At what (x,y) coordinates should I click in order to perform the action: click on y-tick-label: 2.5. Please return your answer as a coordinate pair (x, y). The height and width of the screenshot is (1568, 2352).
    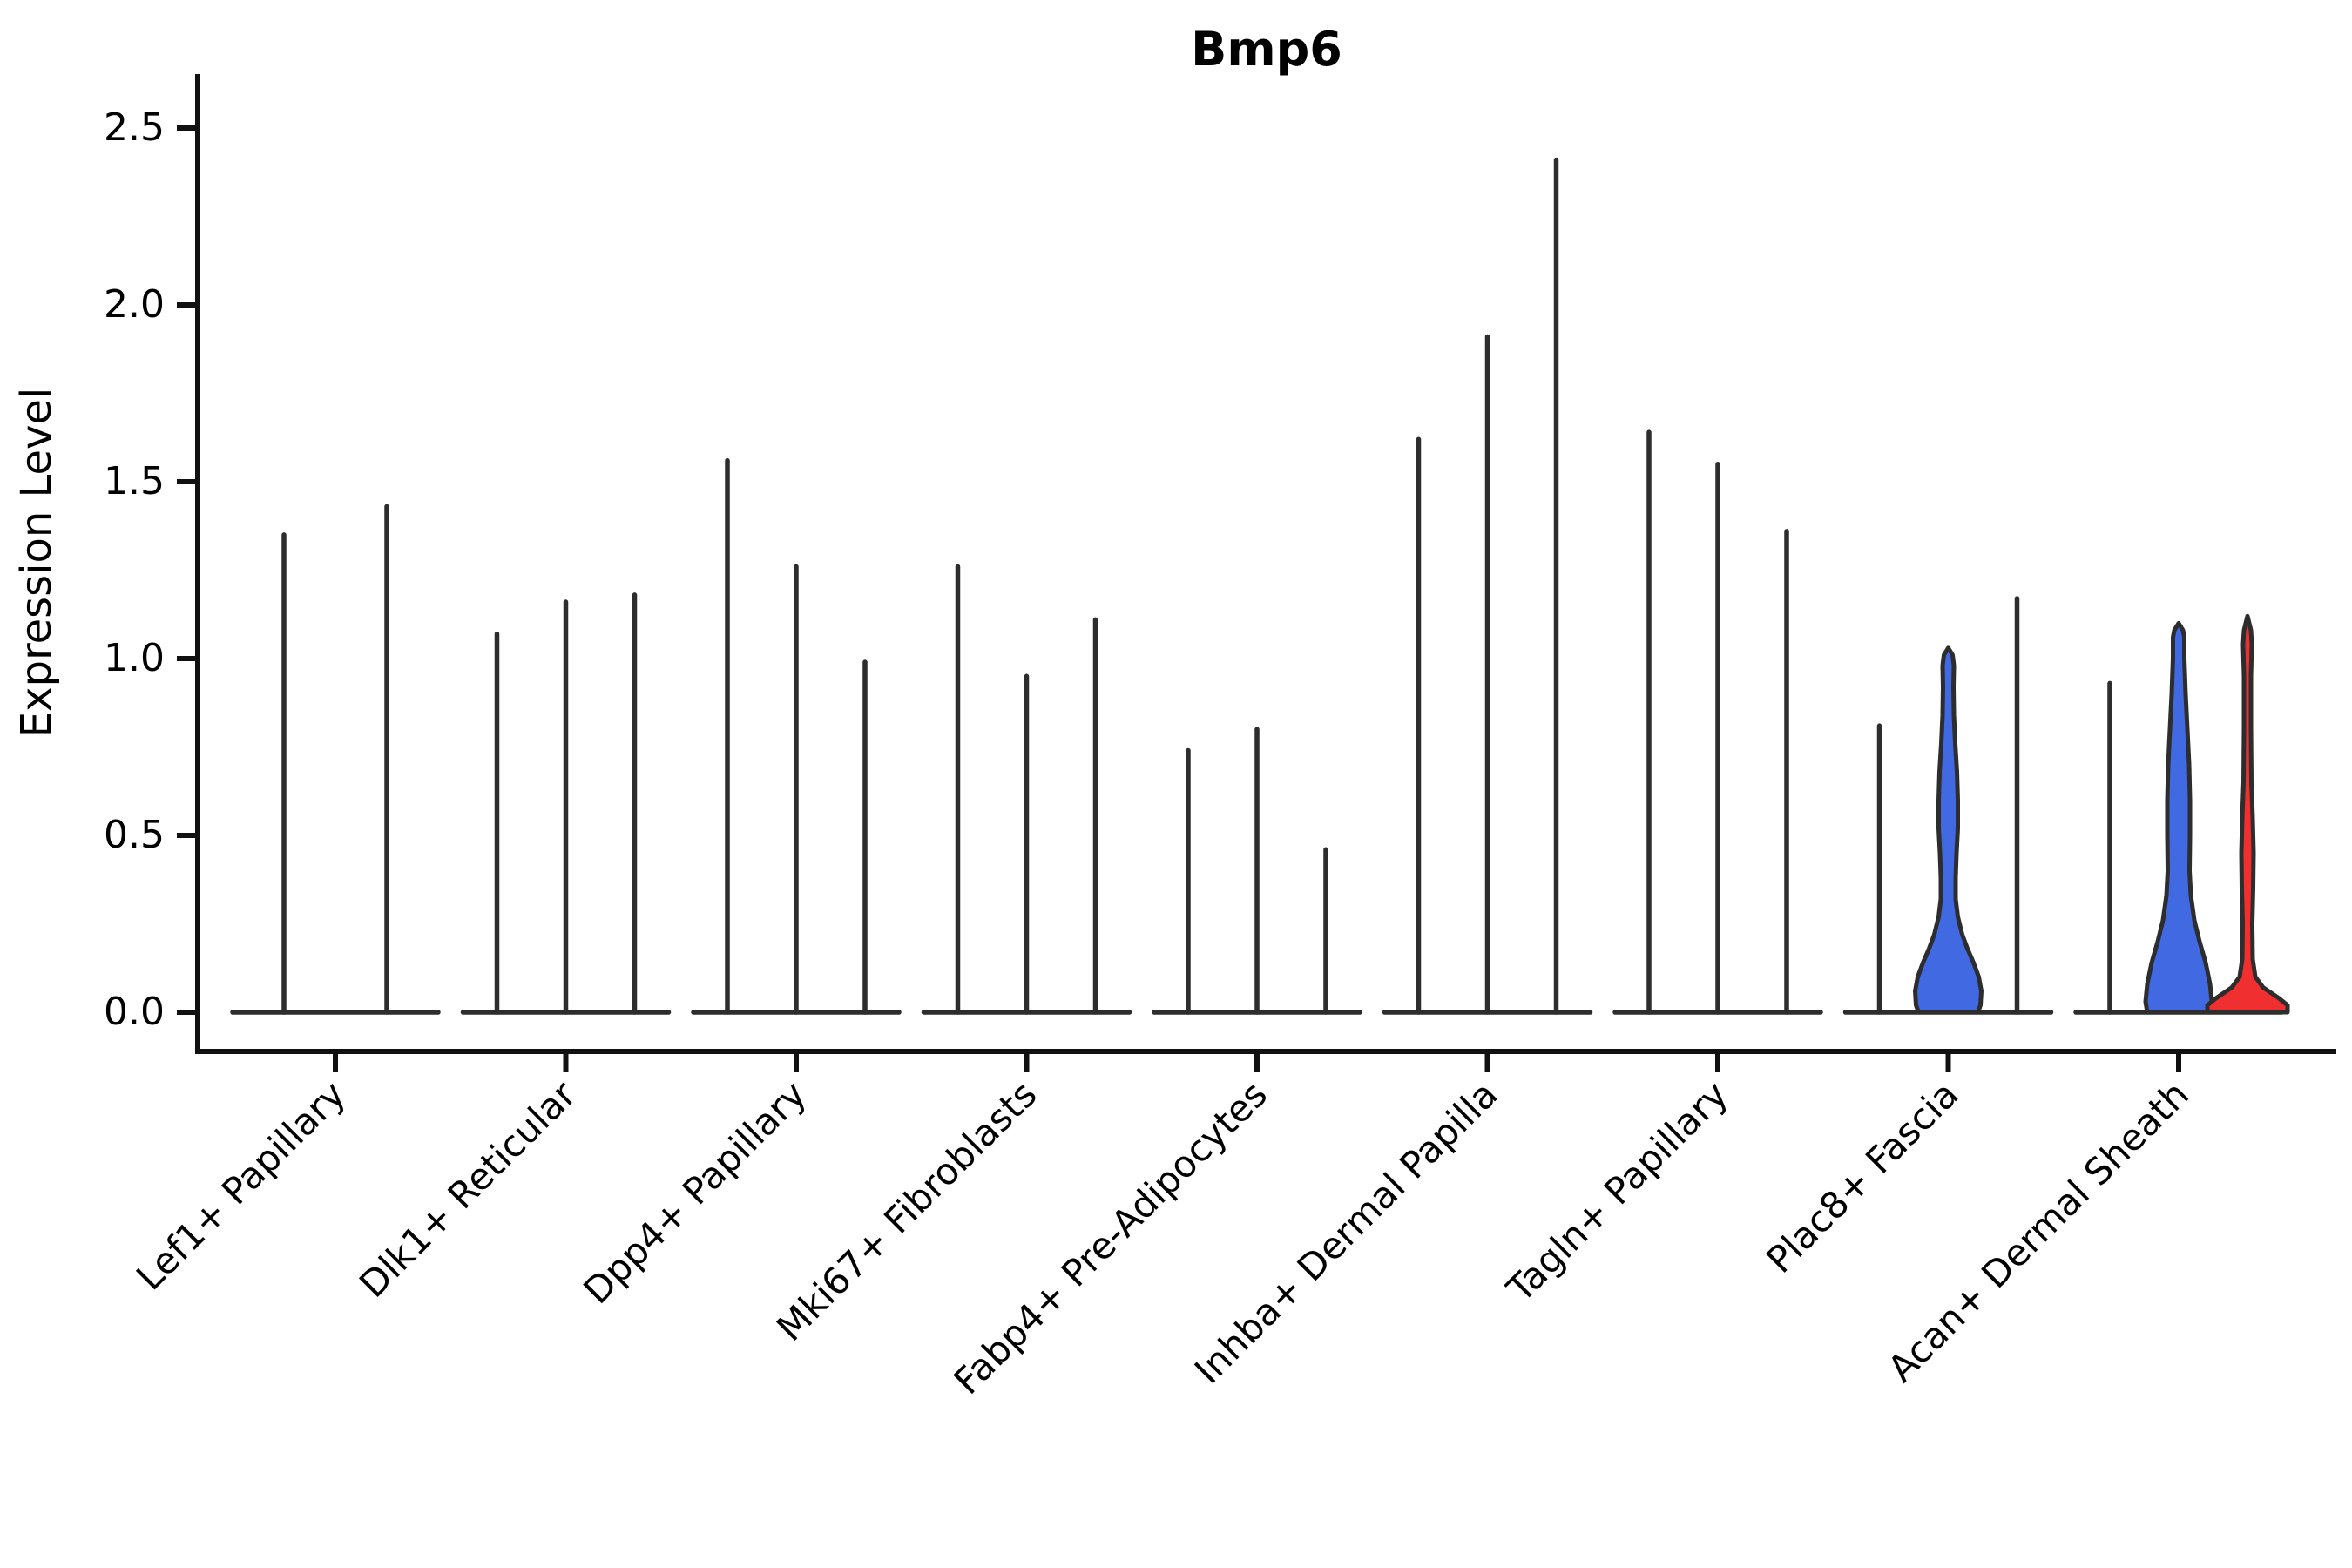
    Looking at the image, I should click on (134, 127).